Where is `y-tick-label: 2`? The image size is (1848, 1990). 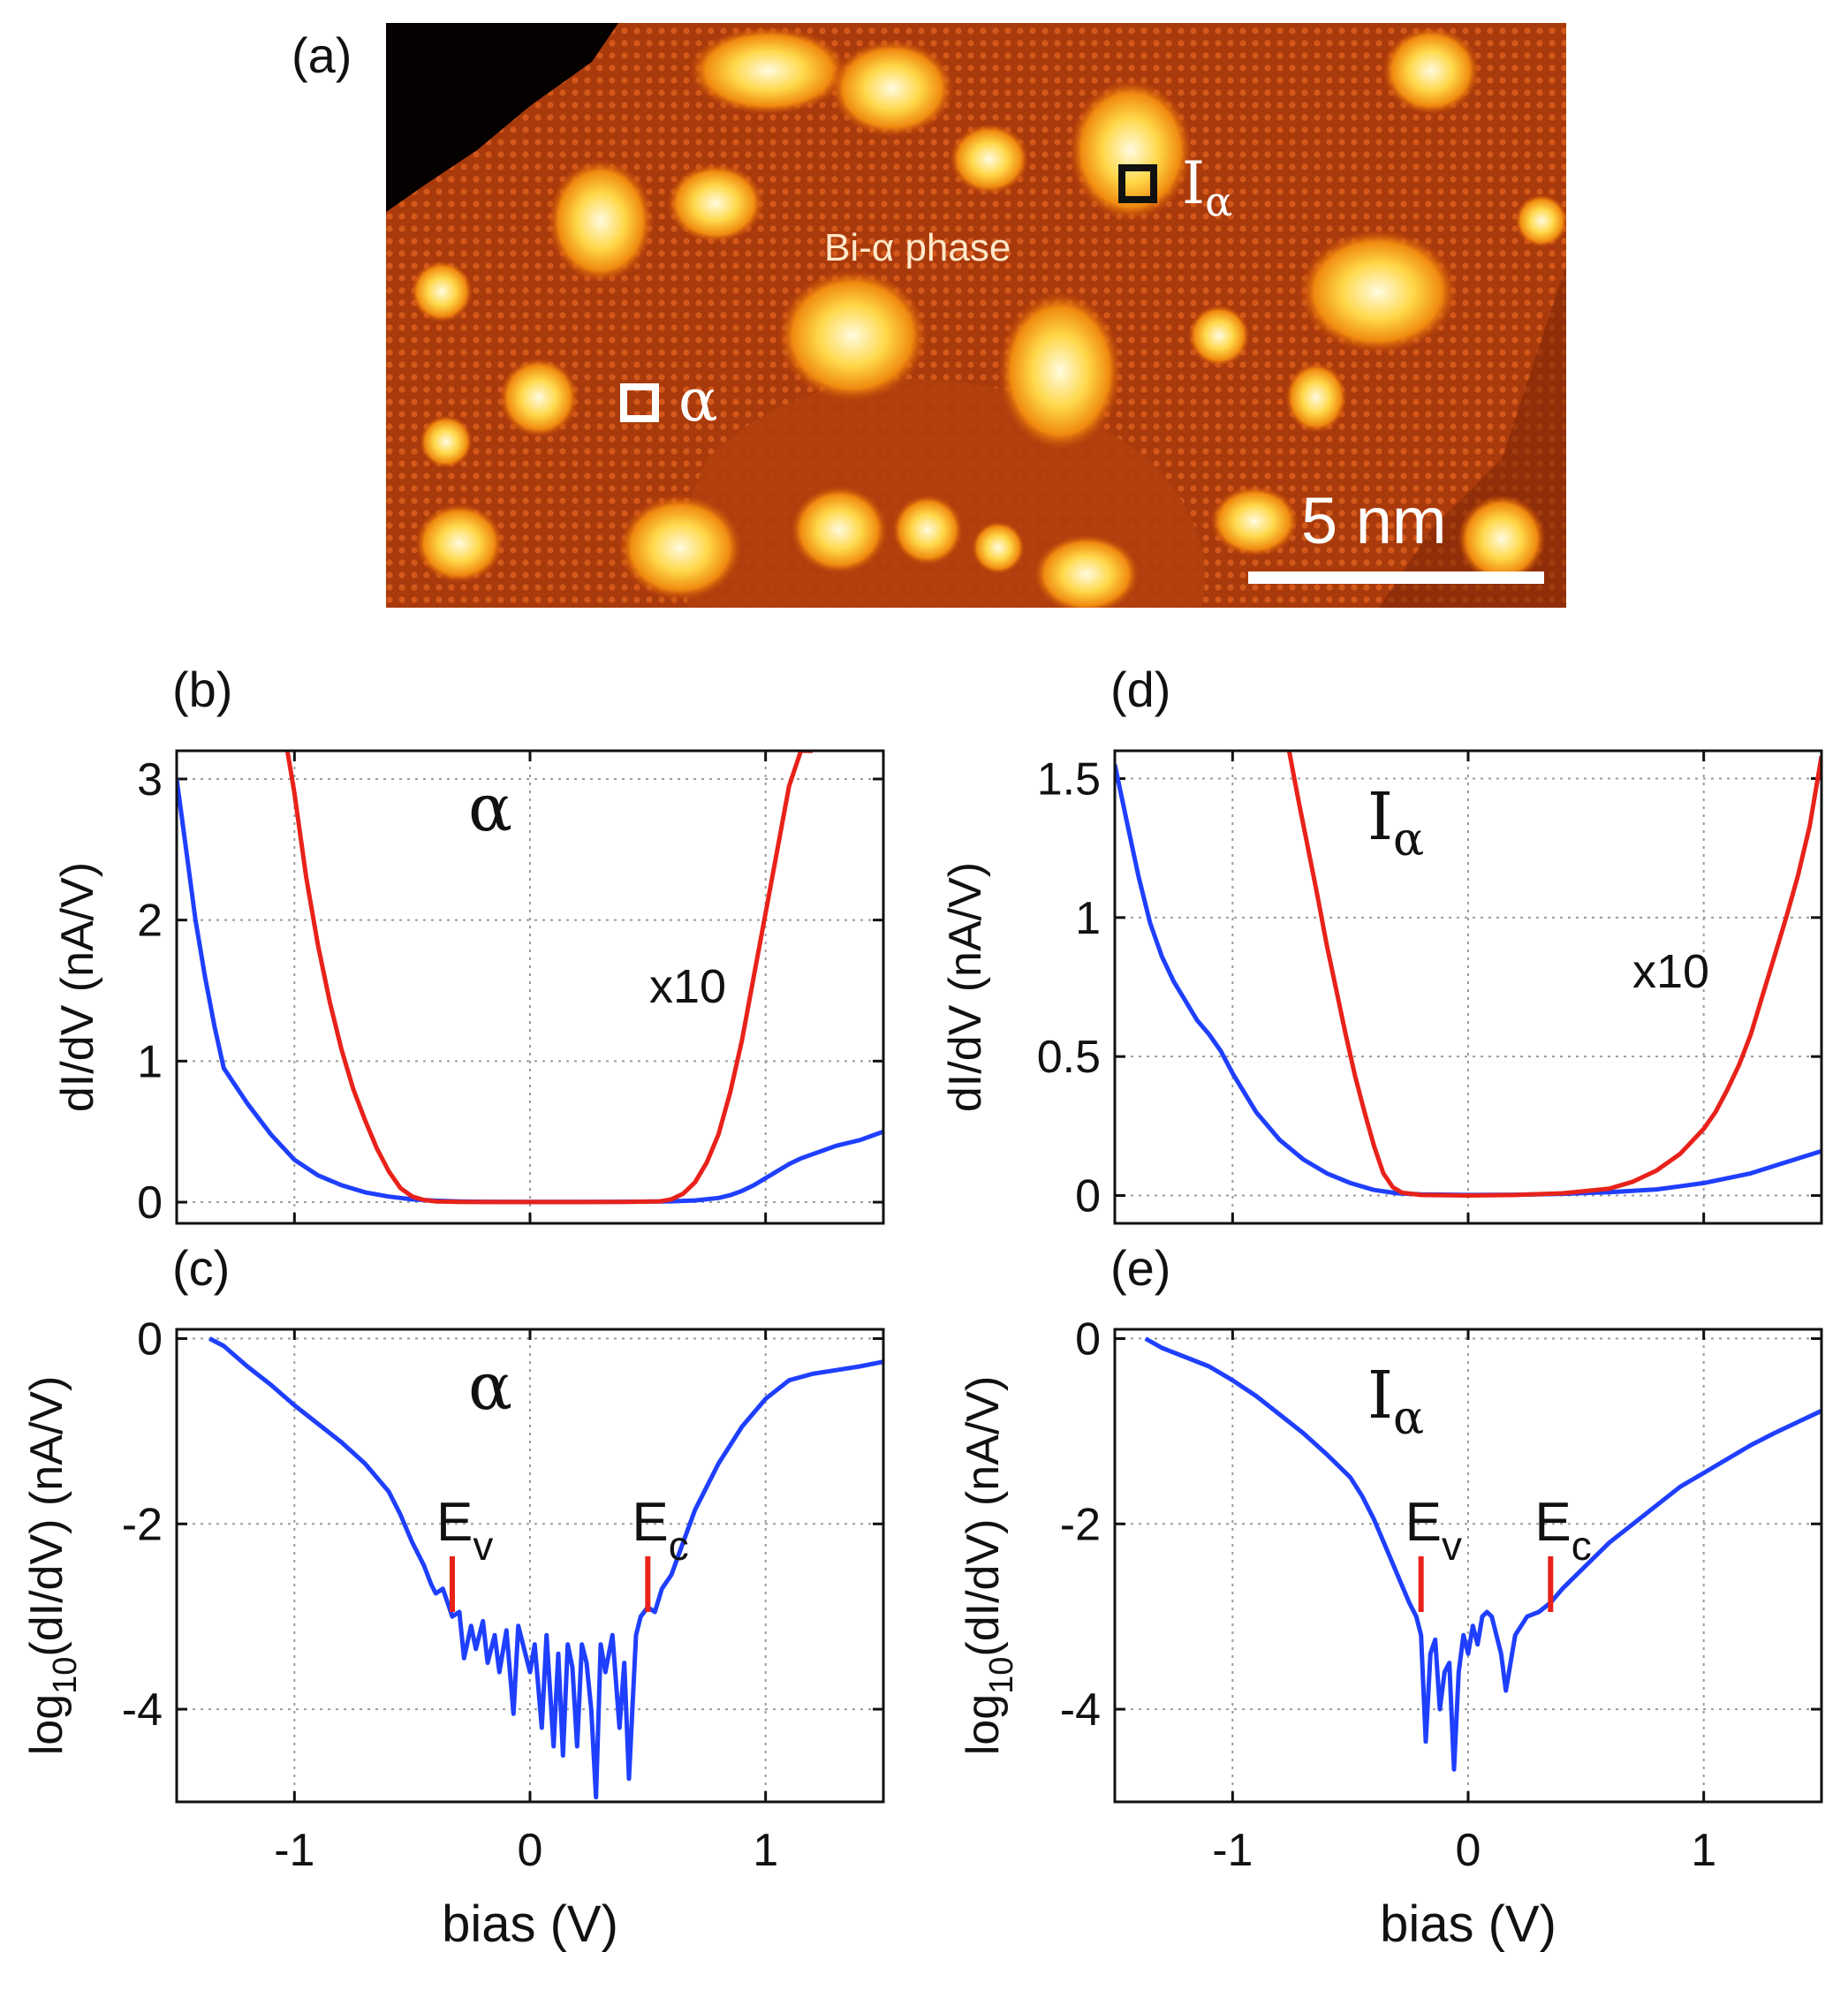 y-tick-label: 2 is located at coordinates (150, 921).